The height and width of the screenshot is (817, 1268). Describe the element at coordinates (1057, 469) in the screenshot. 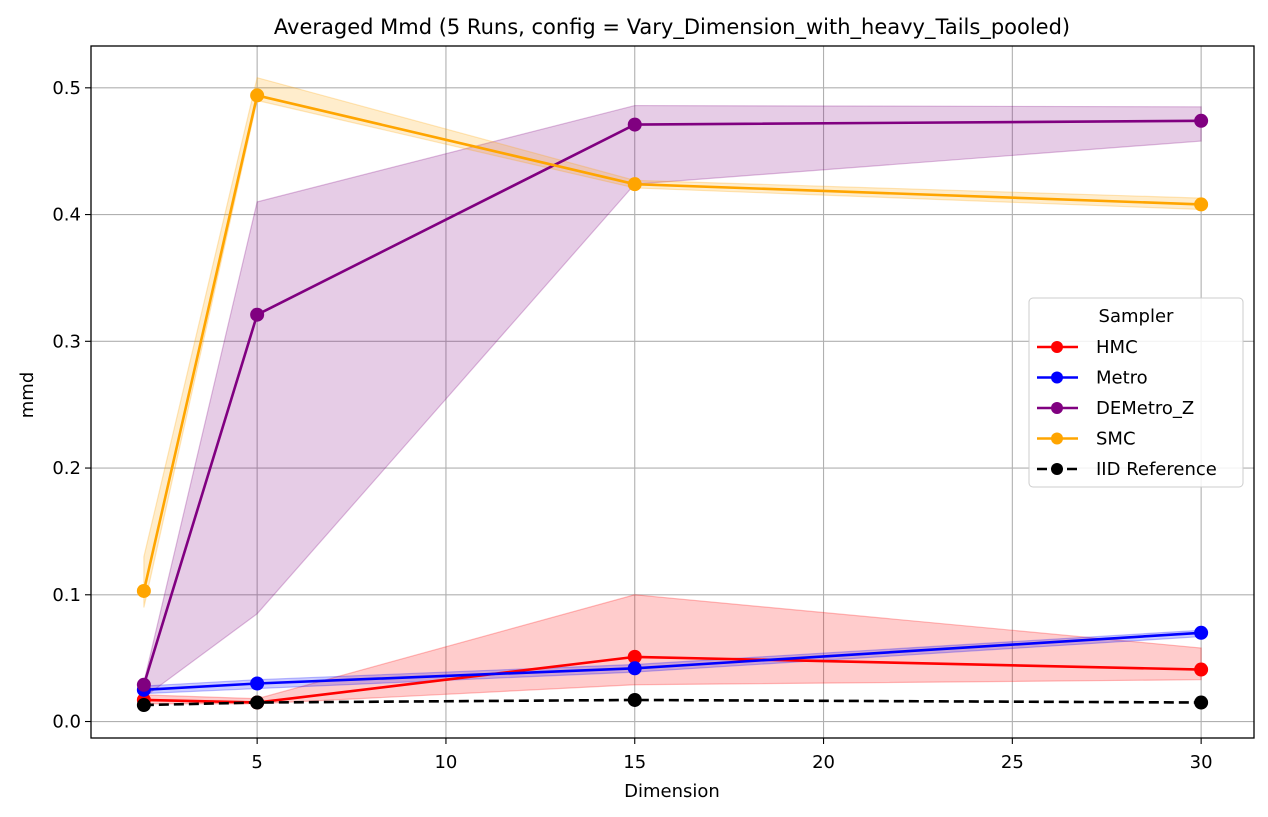

I see `legend-marker-IID Reference` at that location.